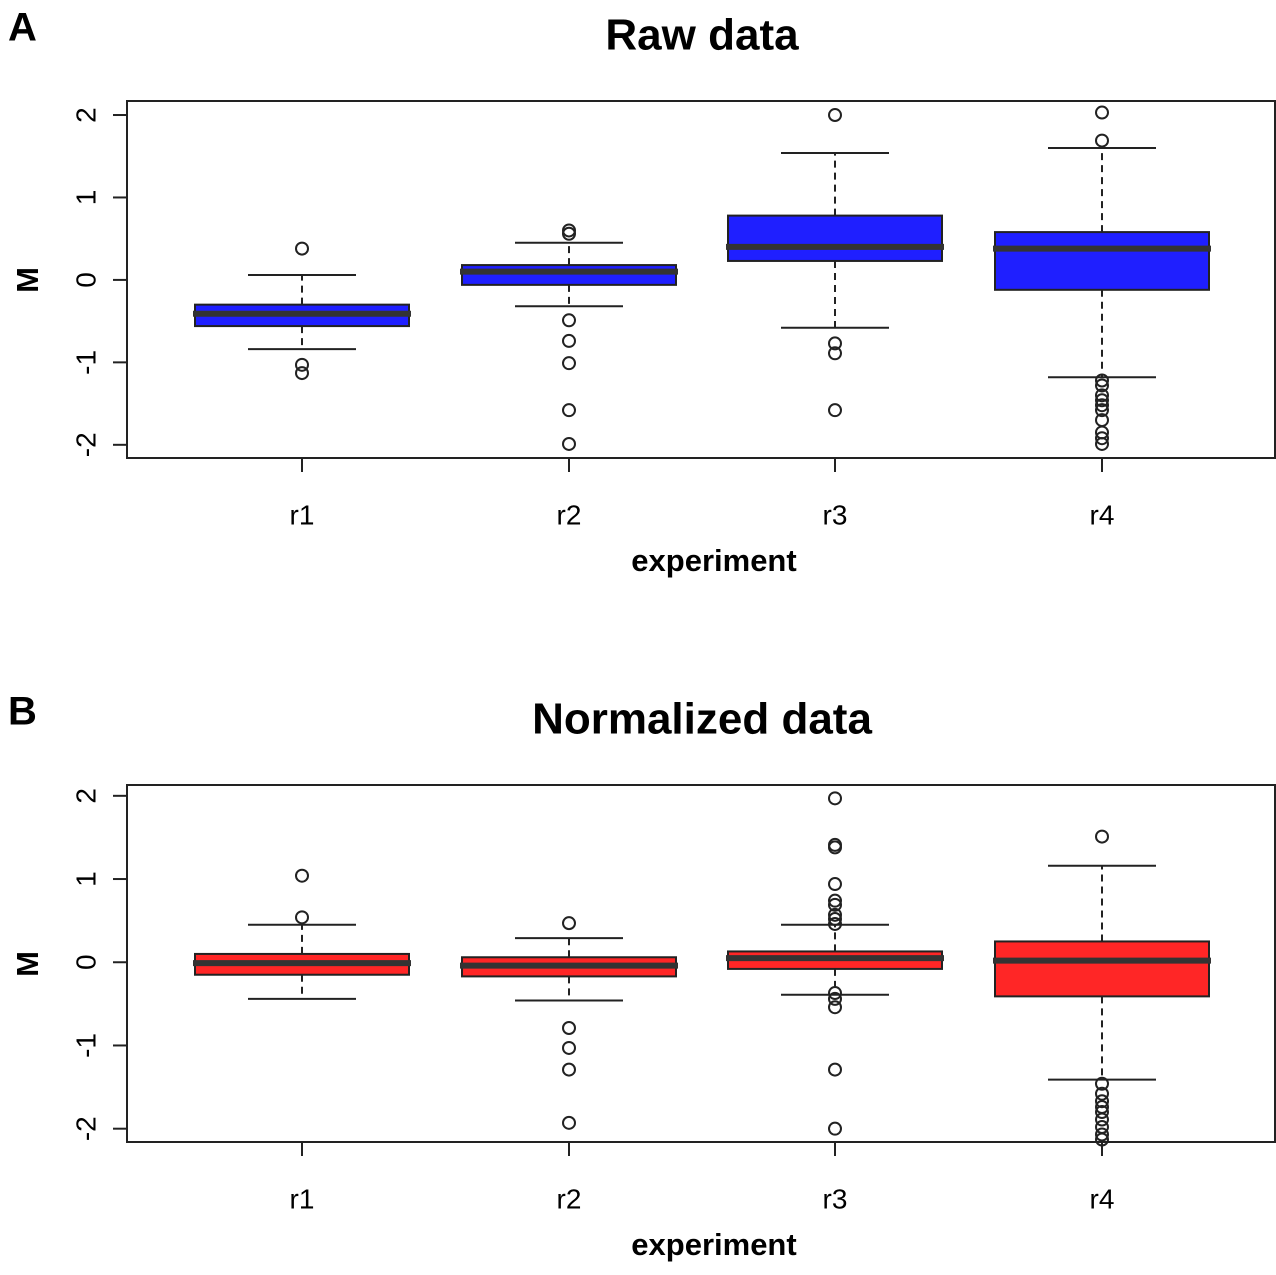 The image size is (1276, 1275). What do you see at coordinates (22, 28) in the screenshot?
I see `panel-label: A` at bounding box center [22, 28].